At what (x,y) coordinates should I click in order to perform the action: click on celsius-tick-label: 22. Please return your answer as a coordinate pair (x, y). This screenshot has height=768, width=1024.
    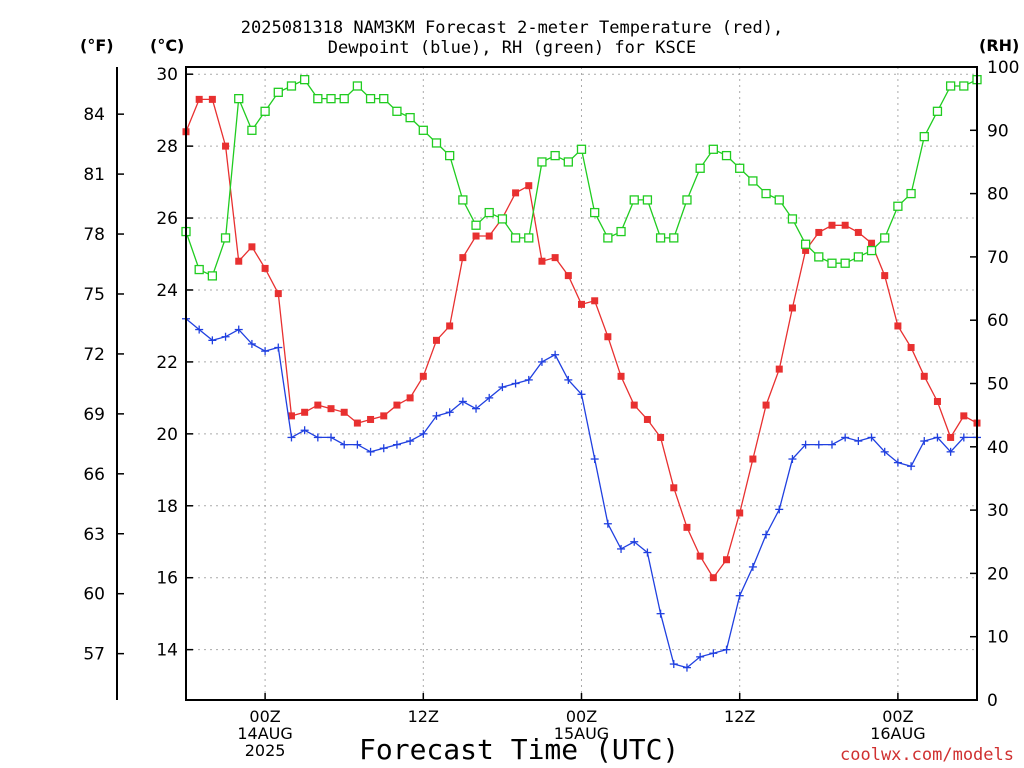
    Looking at the image, I should click on (167, 363).